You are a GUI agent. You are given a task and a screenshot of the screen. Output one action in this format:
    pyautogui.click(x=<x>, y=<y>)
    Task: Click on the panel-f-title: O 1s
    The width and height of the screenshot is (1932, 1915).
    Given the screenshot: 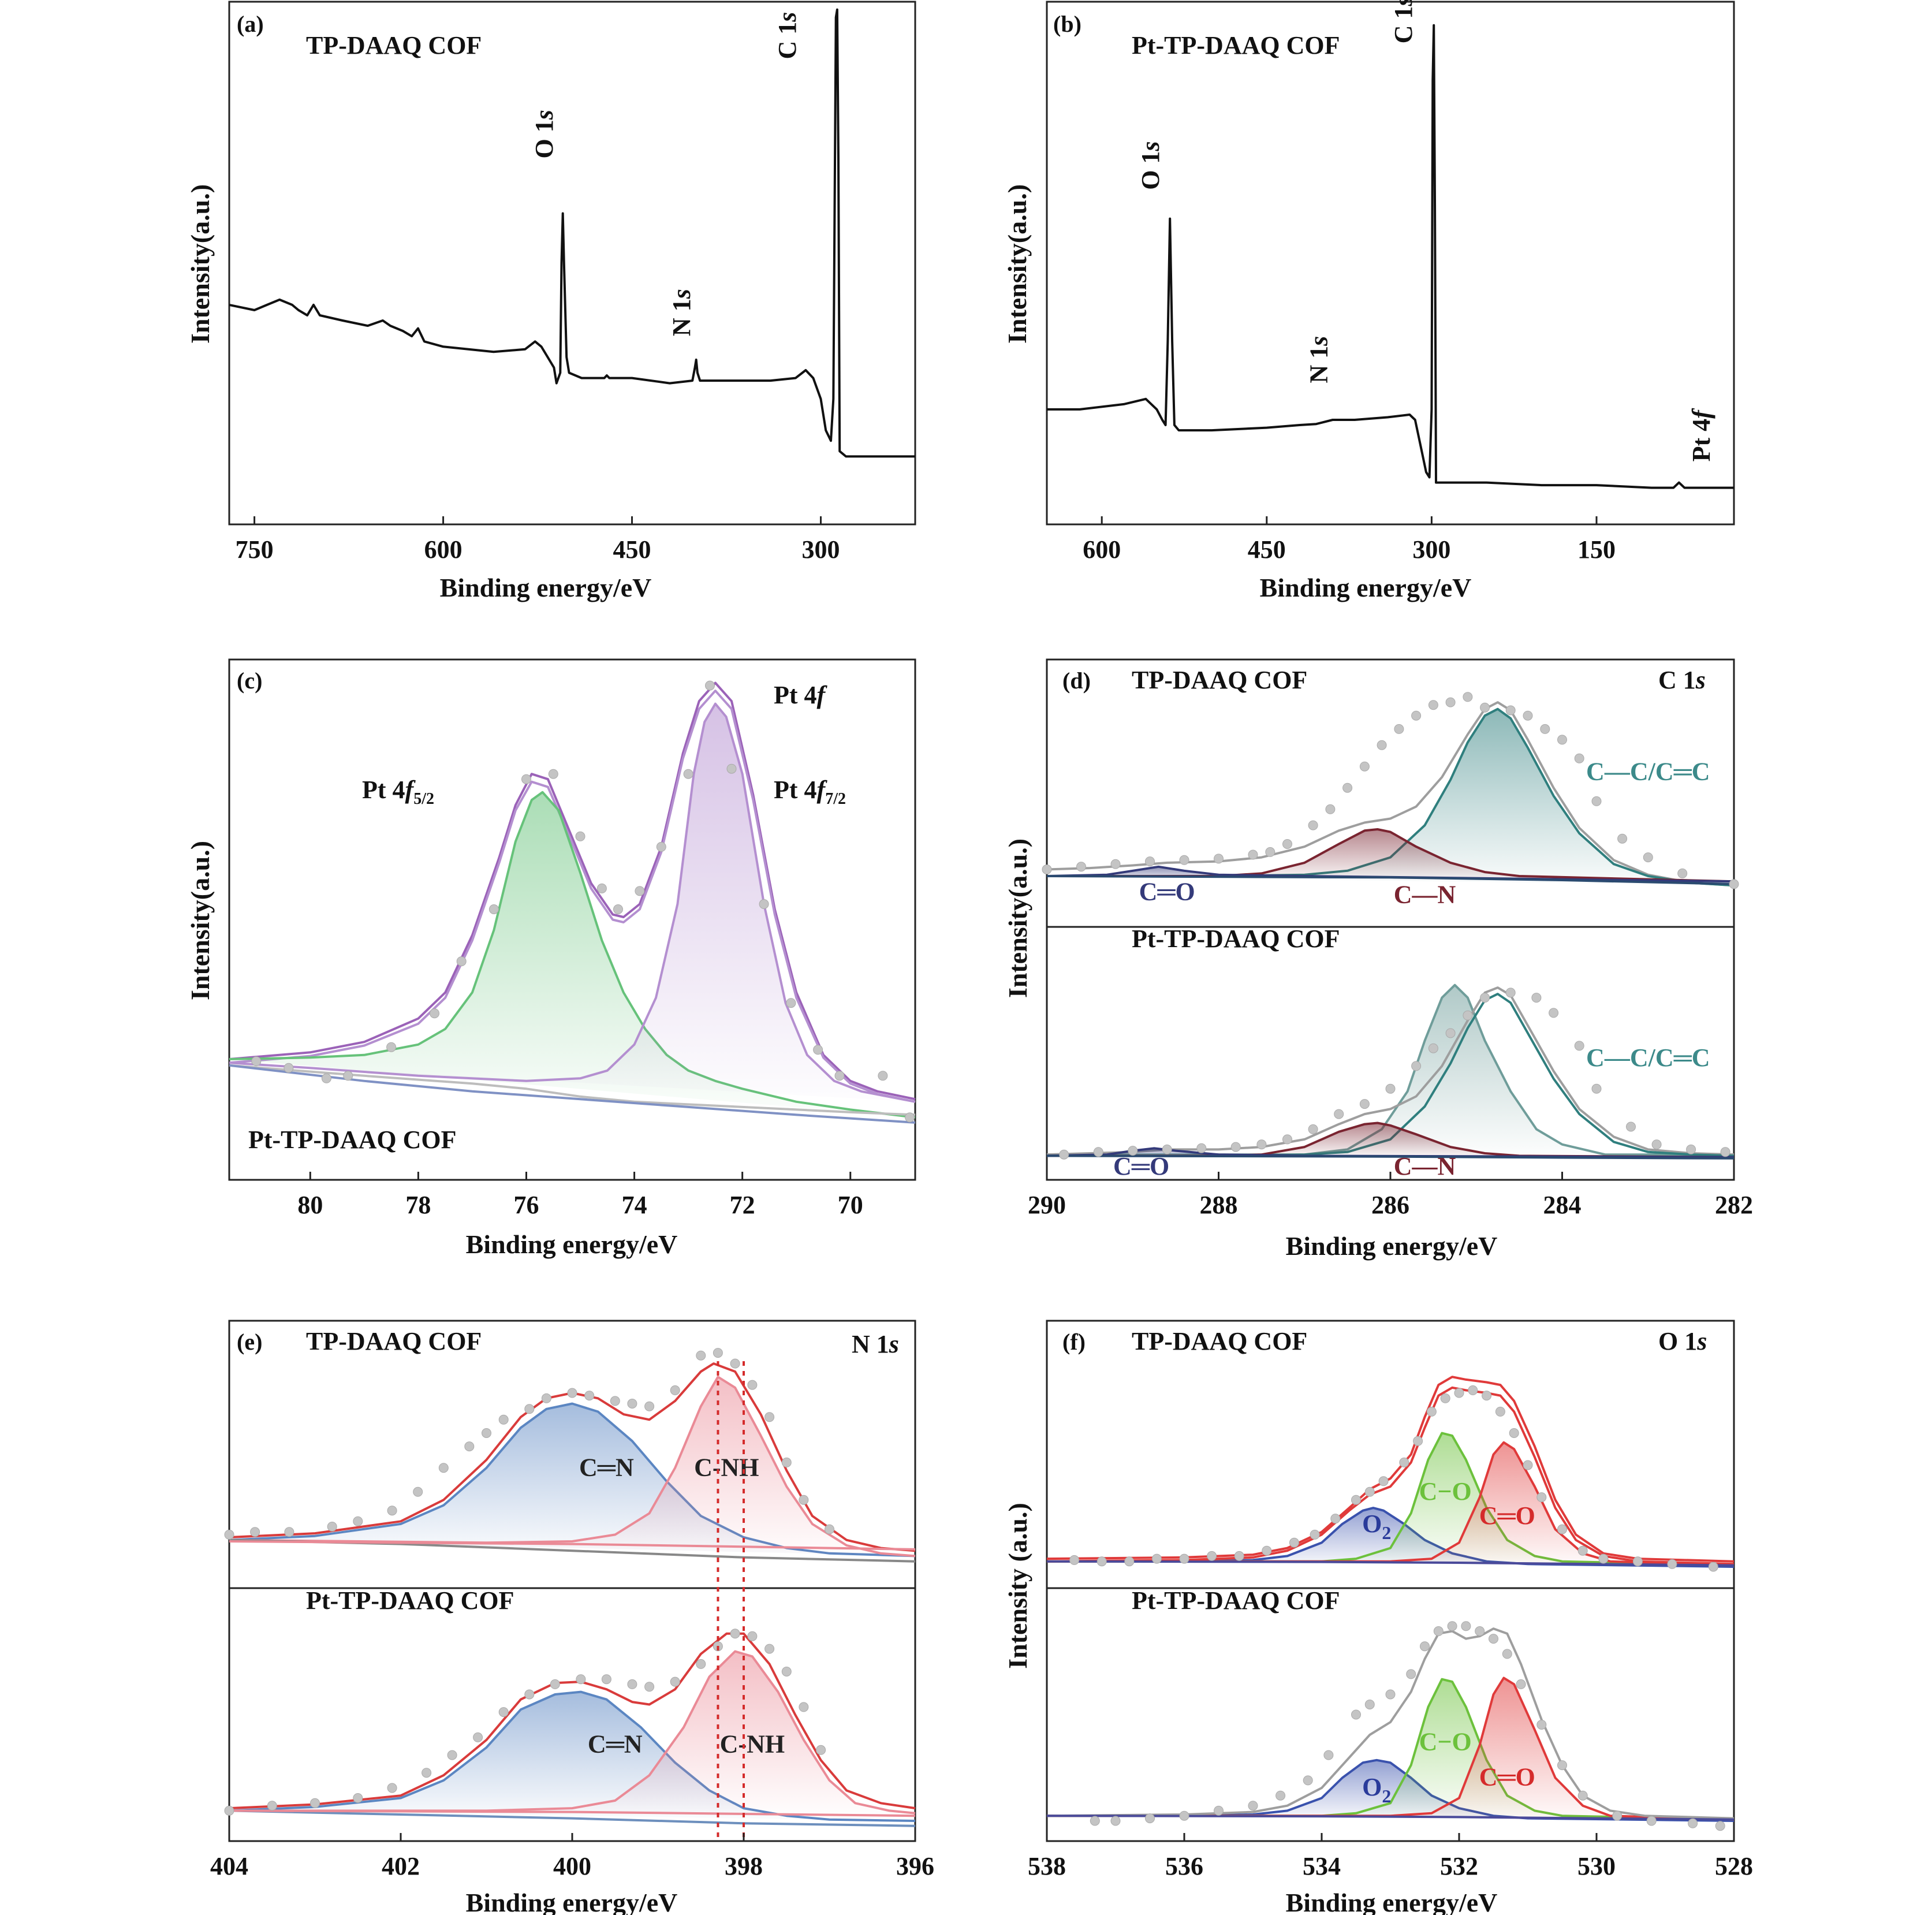 What is the action you would take?
    pyautogui.click(x=1682, y=1341)
    